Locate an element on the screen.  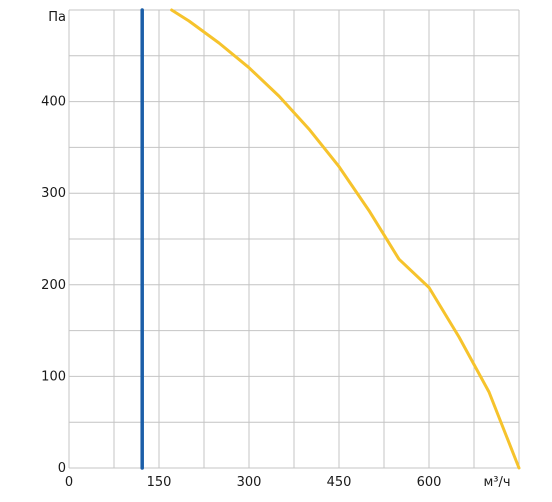
x-axis-ticks: 0 150 300 450 600 is located at coordinates (253, 482).